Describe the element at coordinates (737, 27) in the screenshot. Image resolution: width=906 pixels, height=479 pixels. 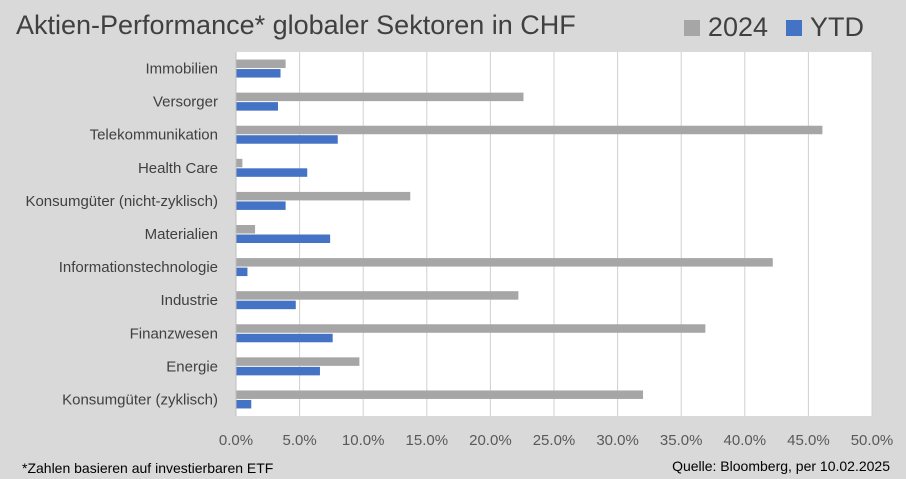
I see `legend-label-2024: 2024` at that location.